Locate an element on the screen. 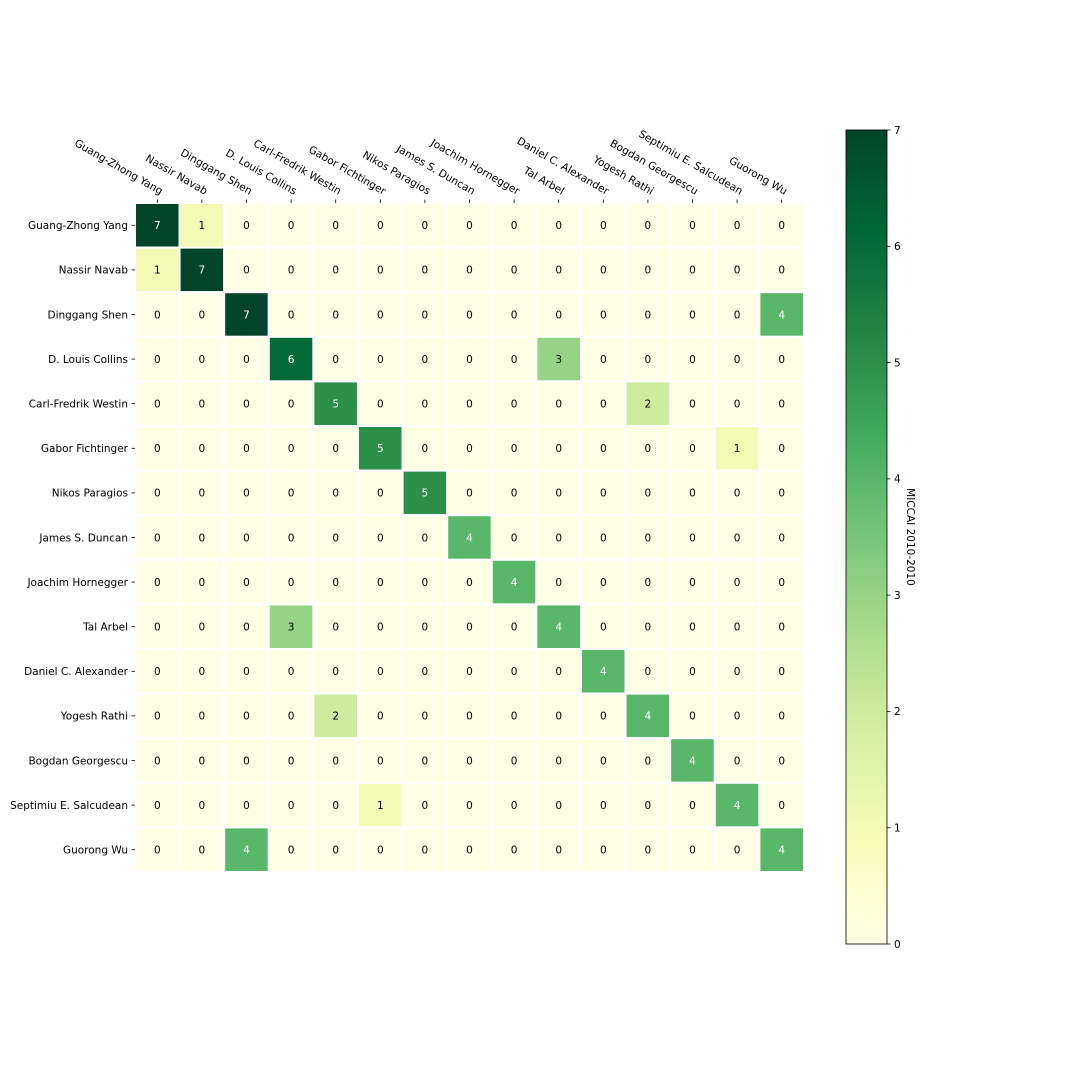 This screenshot has width=1080, height=1080. row-tick-label: Nikos Paragios is located at coordinates (90, 494).